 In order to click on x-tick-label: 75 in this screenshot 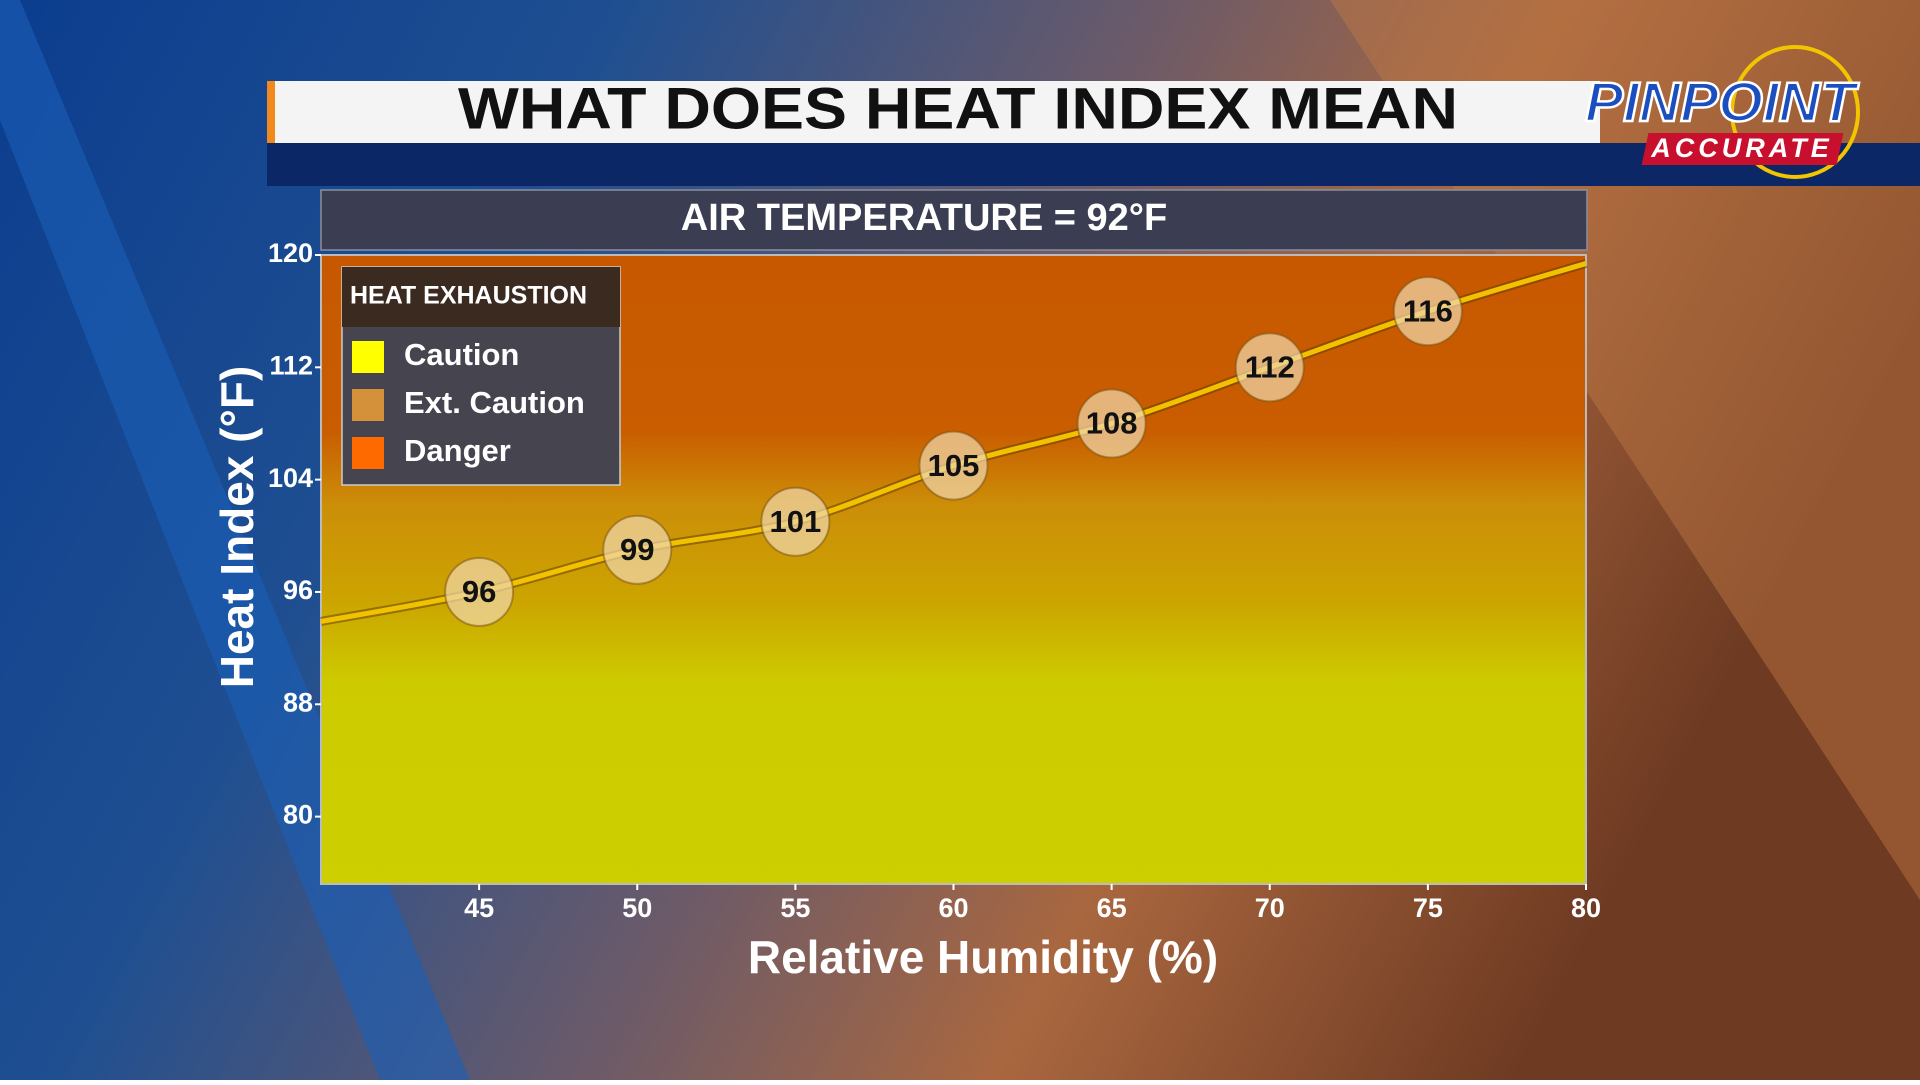, I will do `click(1428, 908)`.